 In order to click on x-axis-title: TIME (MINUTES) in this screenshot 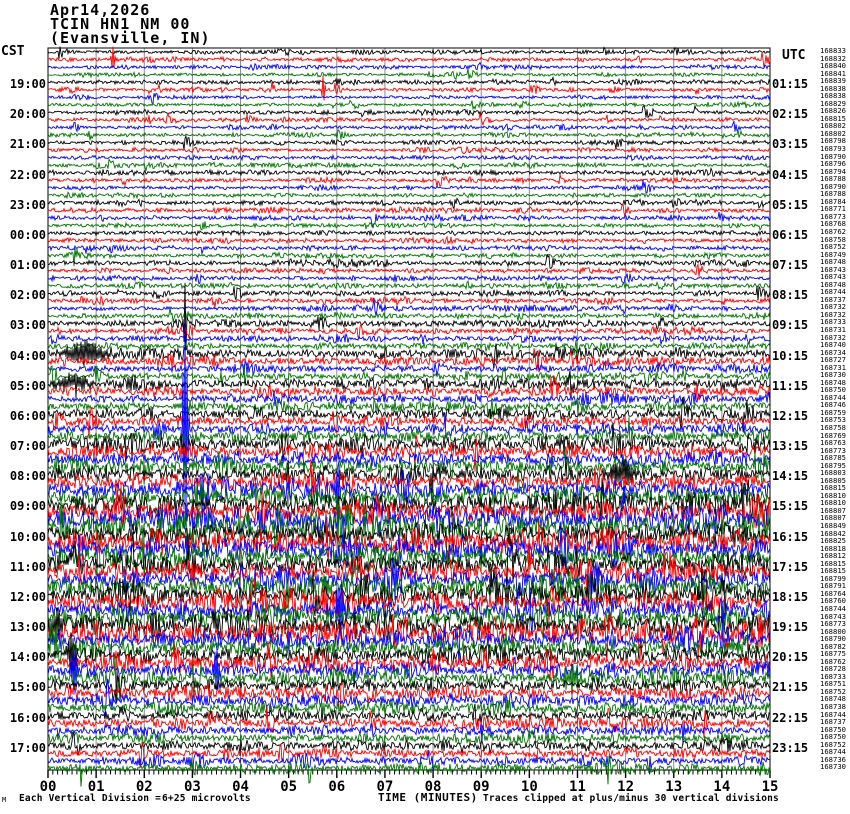, I will do `click(428, 797)`.